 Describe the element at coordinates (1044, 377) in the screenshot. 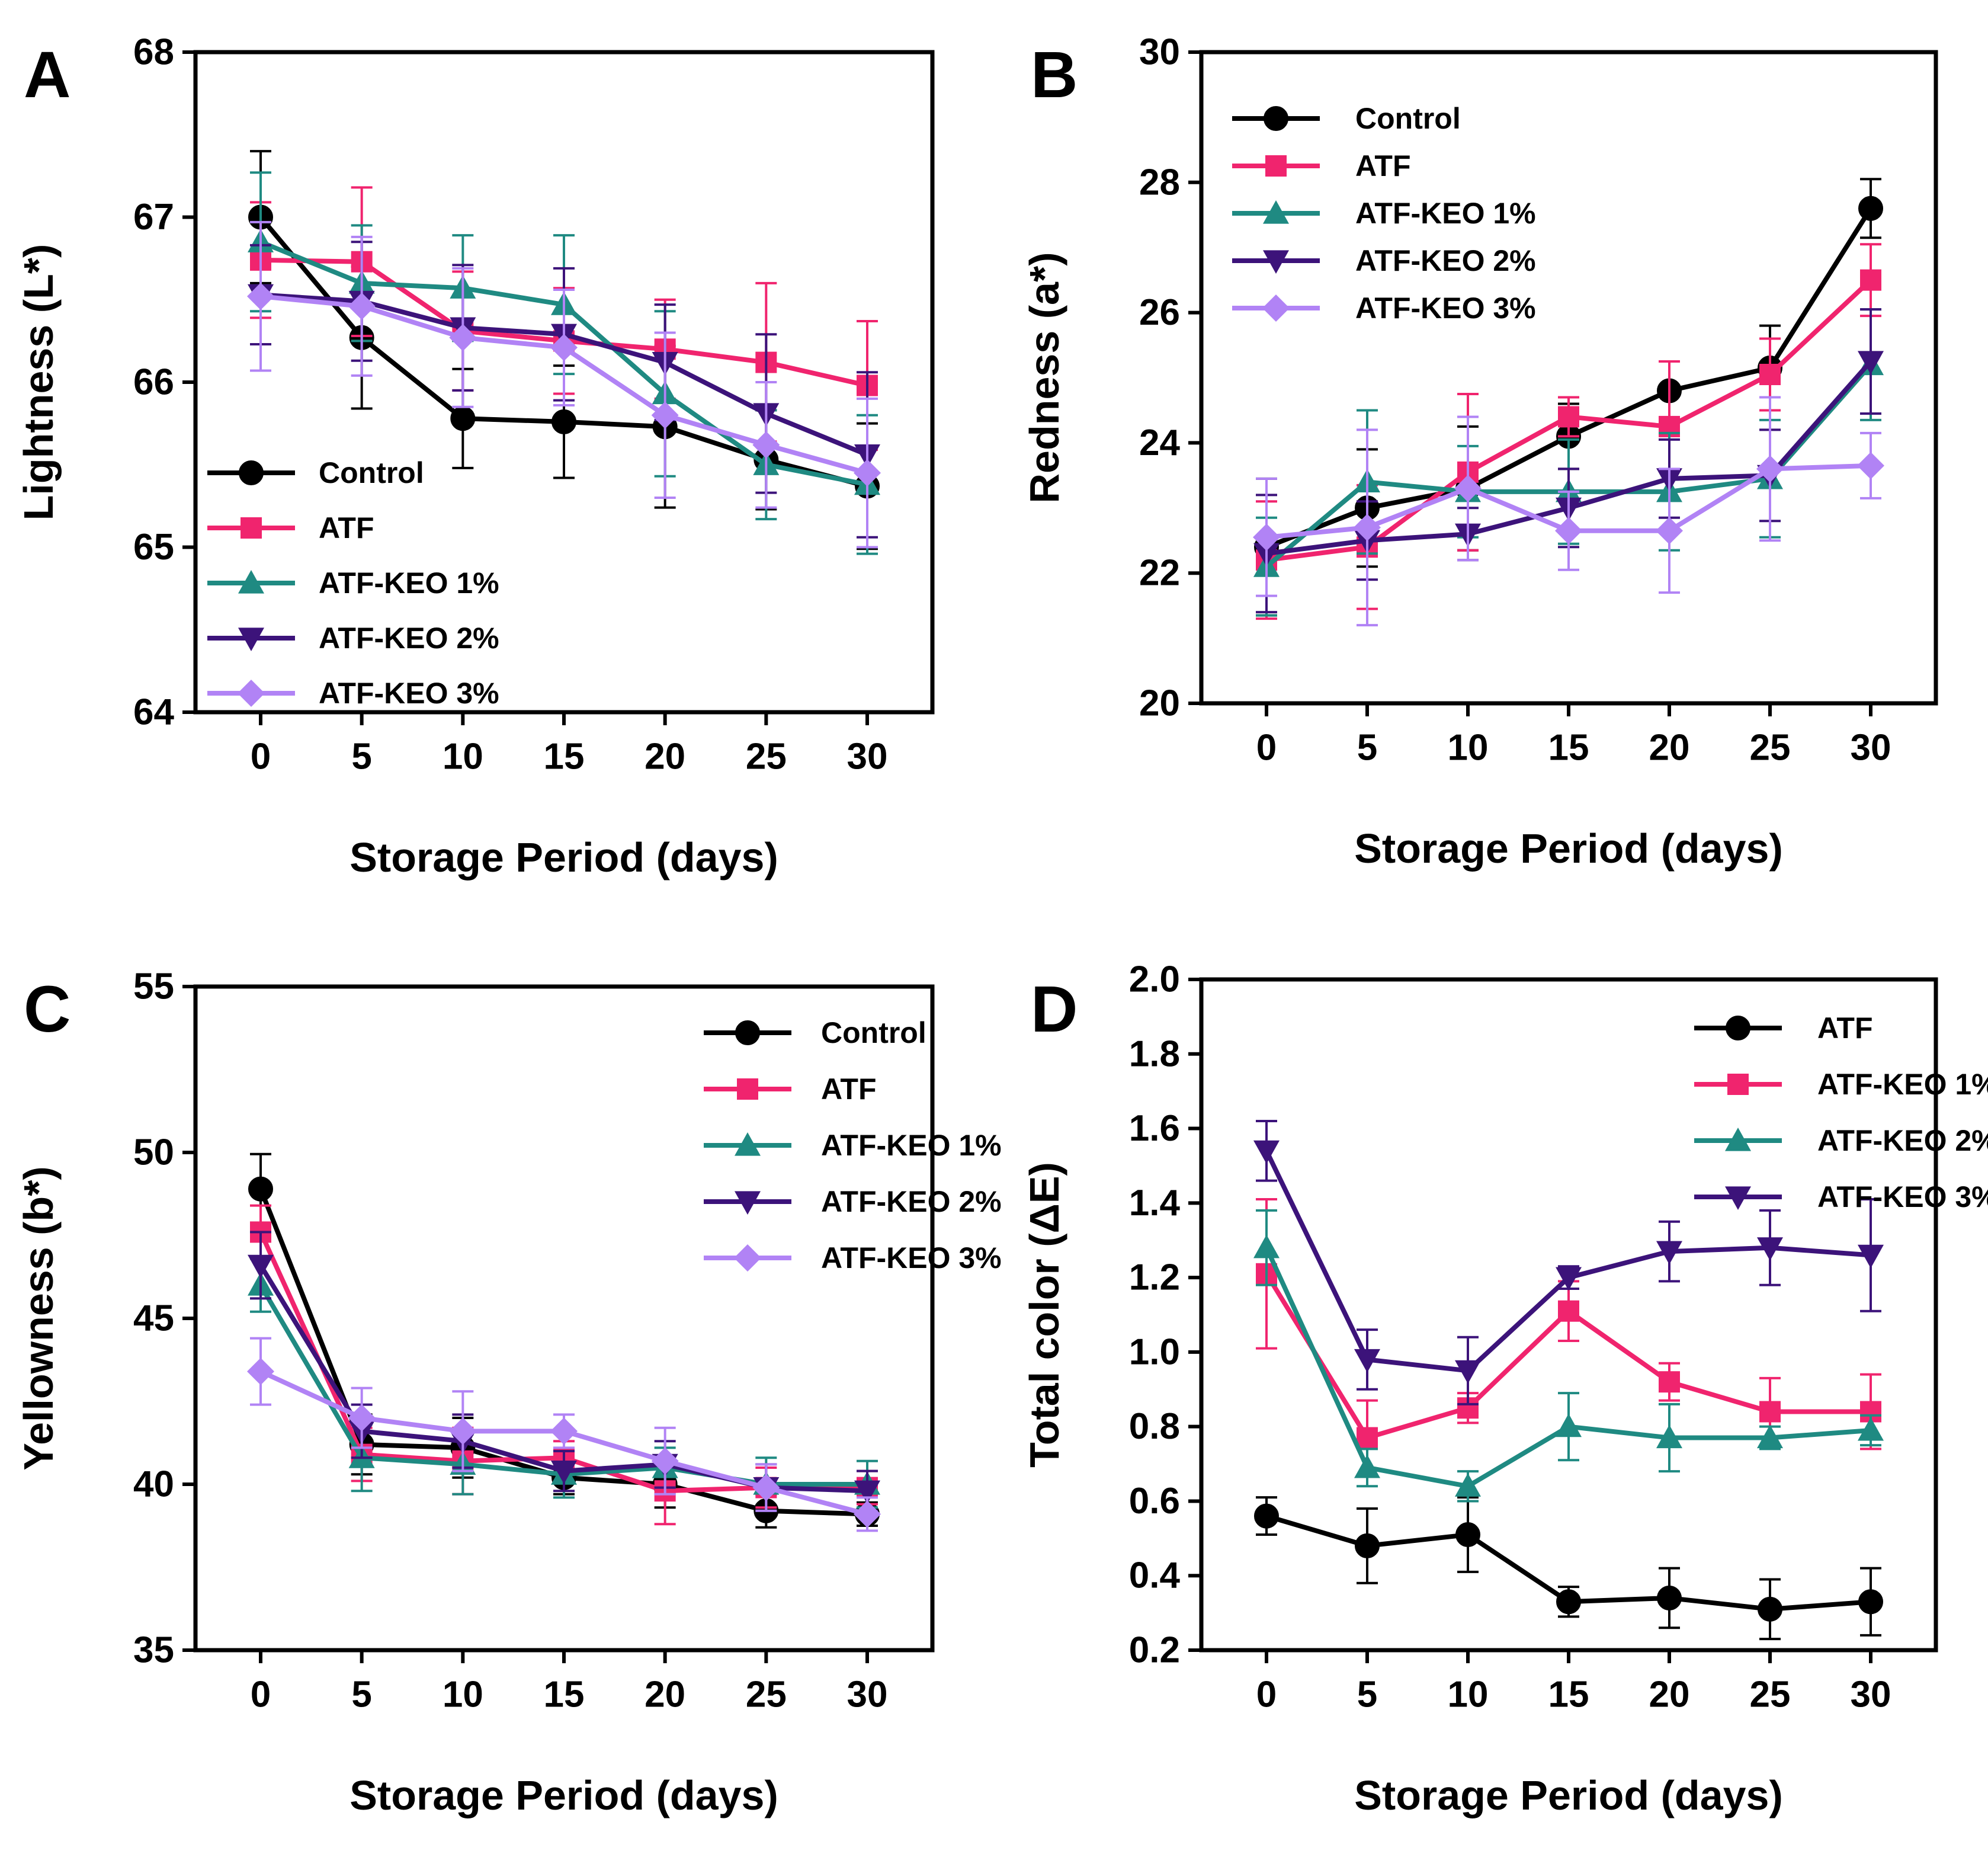

I see `y-axis-title: Redness (a*)` at that location.